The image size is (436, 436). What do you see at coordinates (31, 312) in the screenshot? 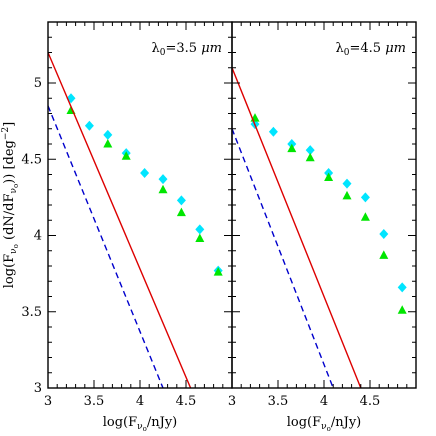
I see `y-tick-label: 3.5` at bounding box center [31, 312].